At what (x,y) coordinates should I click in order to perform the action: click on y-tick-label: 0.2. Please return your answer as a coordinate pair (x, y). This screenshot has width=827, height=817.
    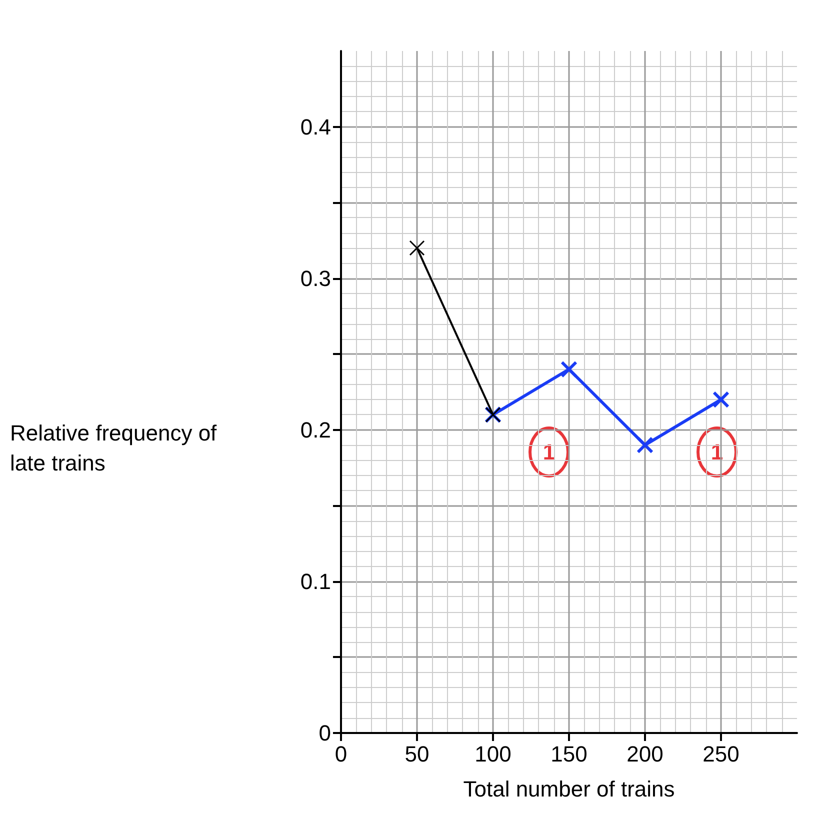
    Looking at the image, I should click on (315, 429).